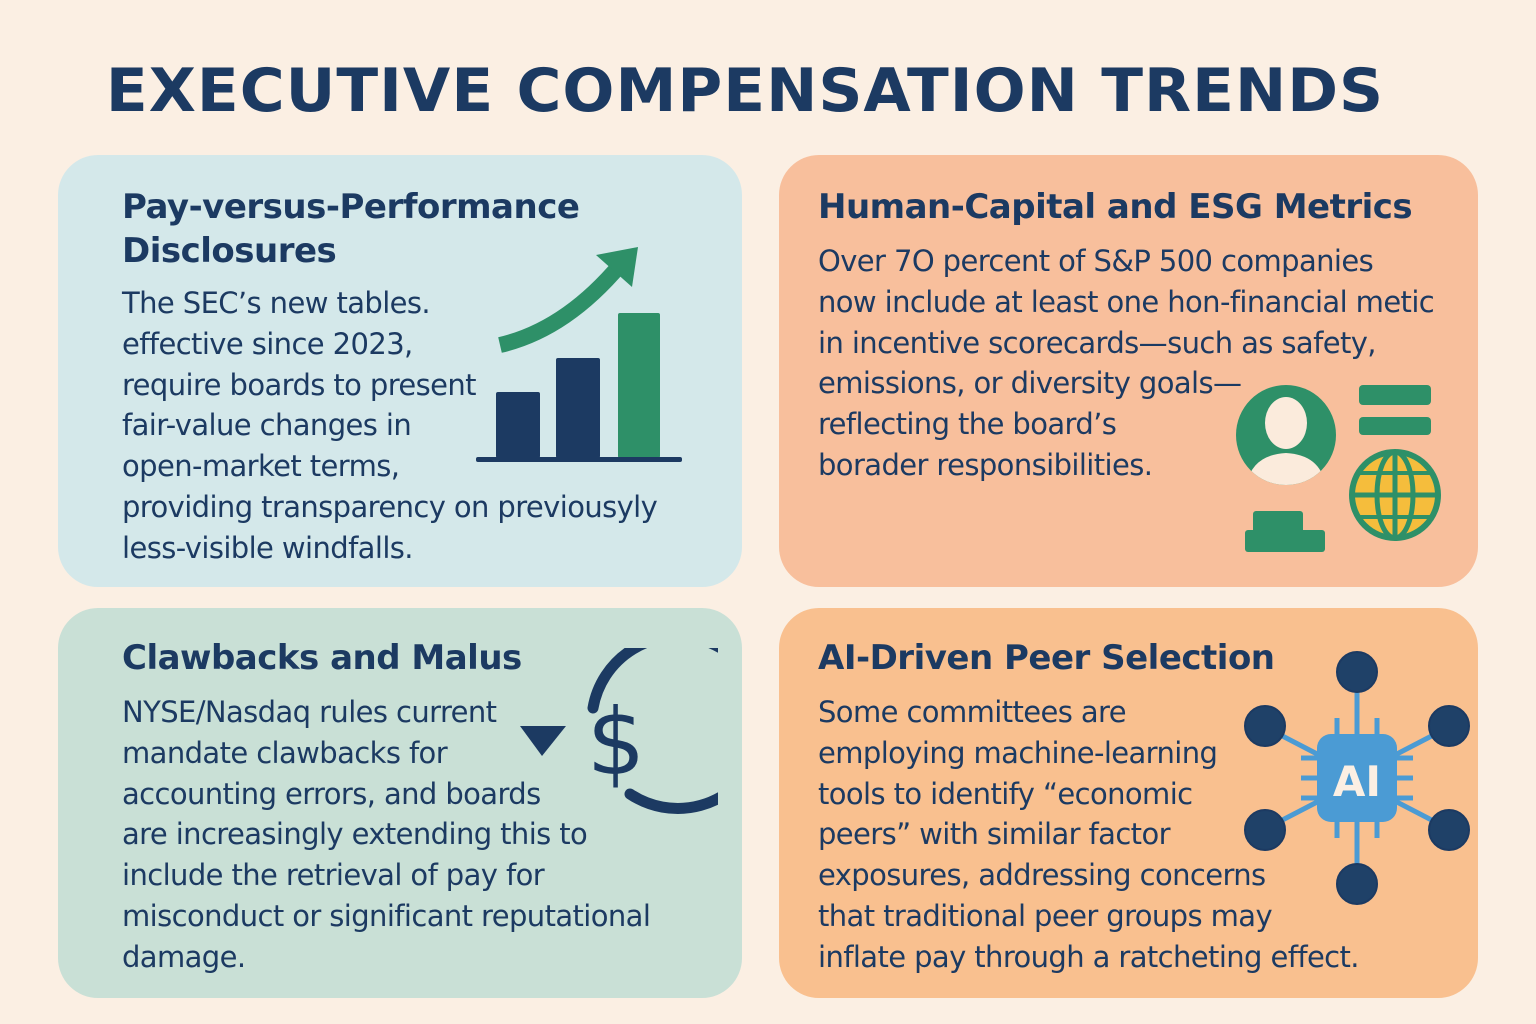  What do you see at coordinates (1115, 207) in the screenshot?
I see `card-heading: Human-Capital and ESG Metrics` at bounding box center [1115, 207].